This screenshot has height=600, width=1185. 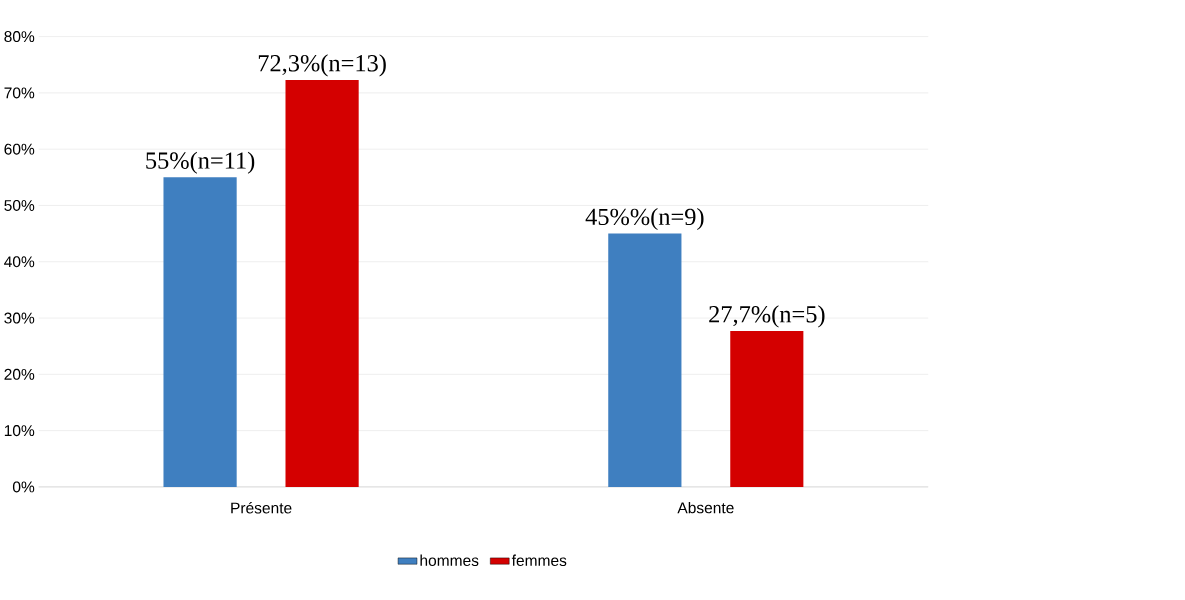 I want to click on data-label: 27,7%(n=5), so click(x=767, y=316).